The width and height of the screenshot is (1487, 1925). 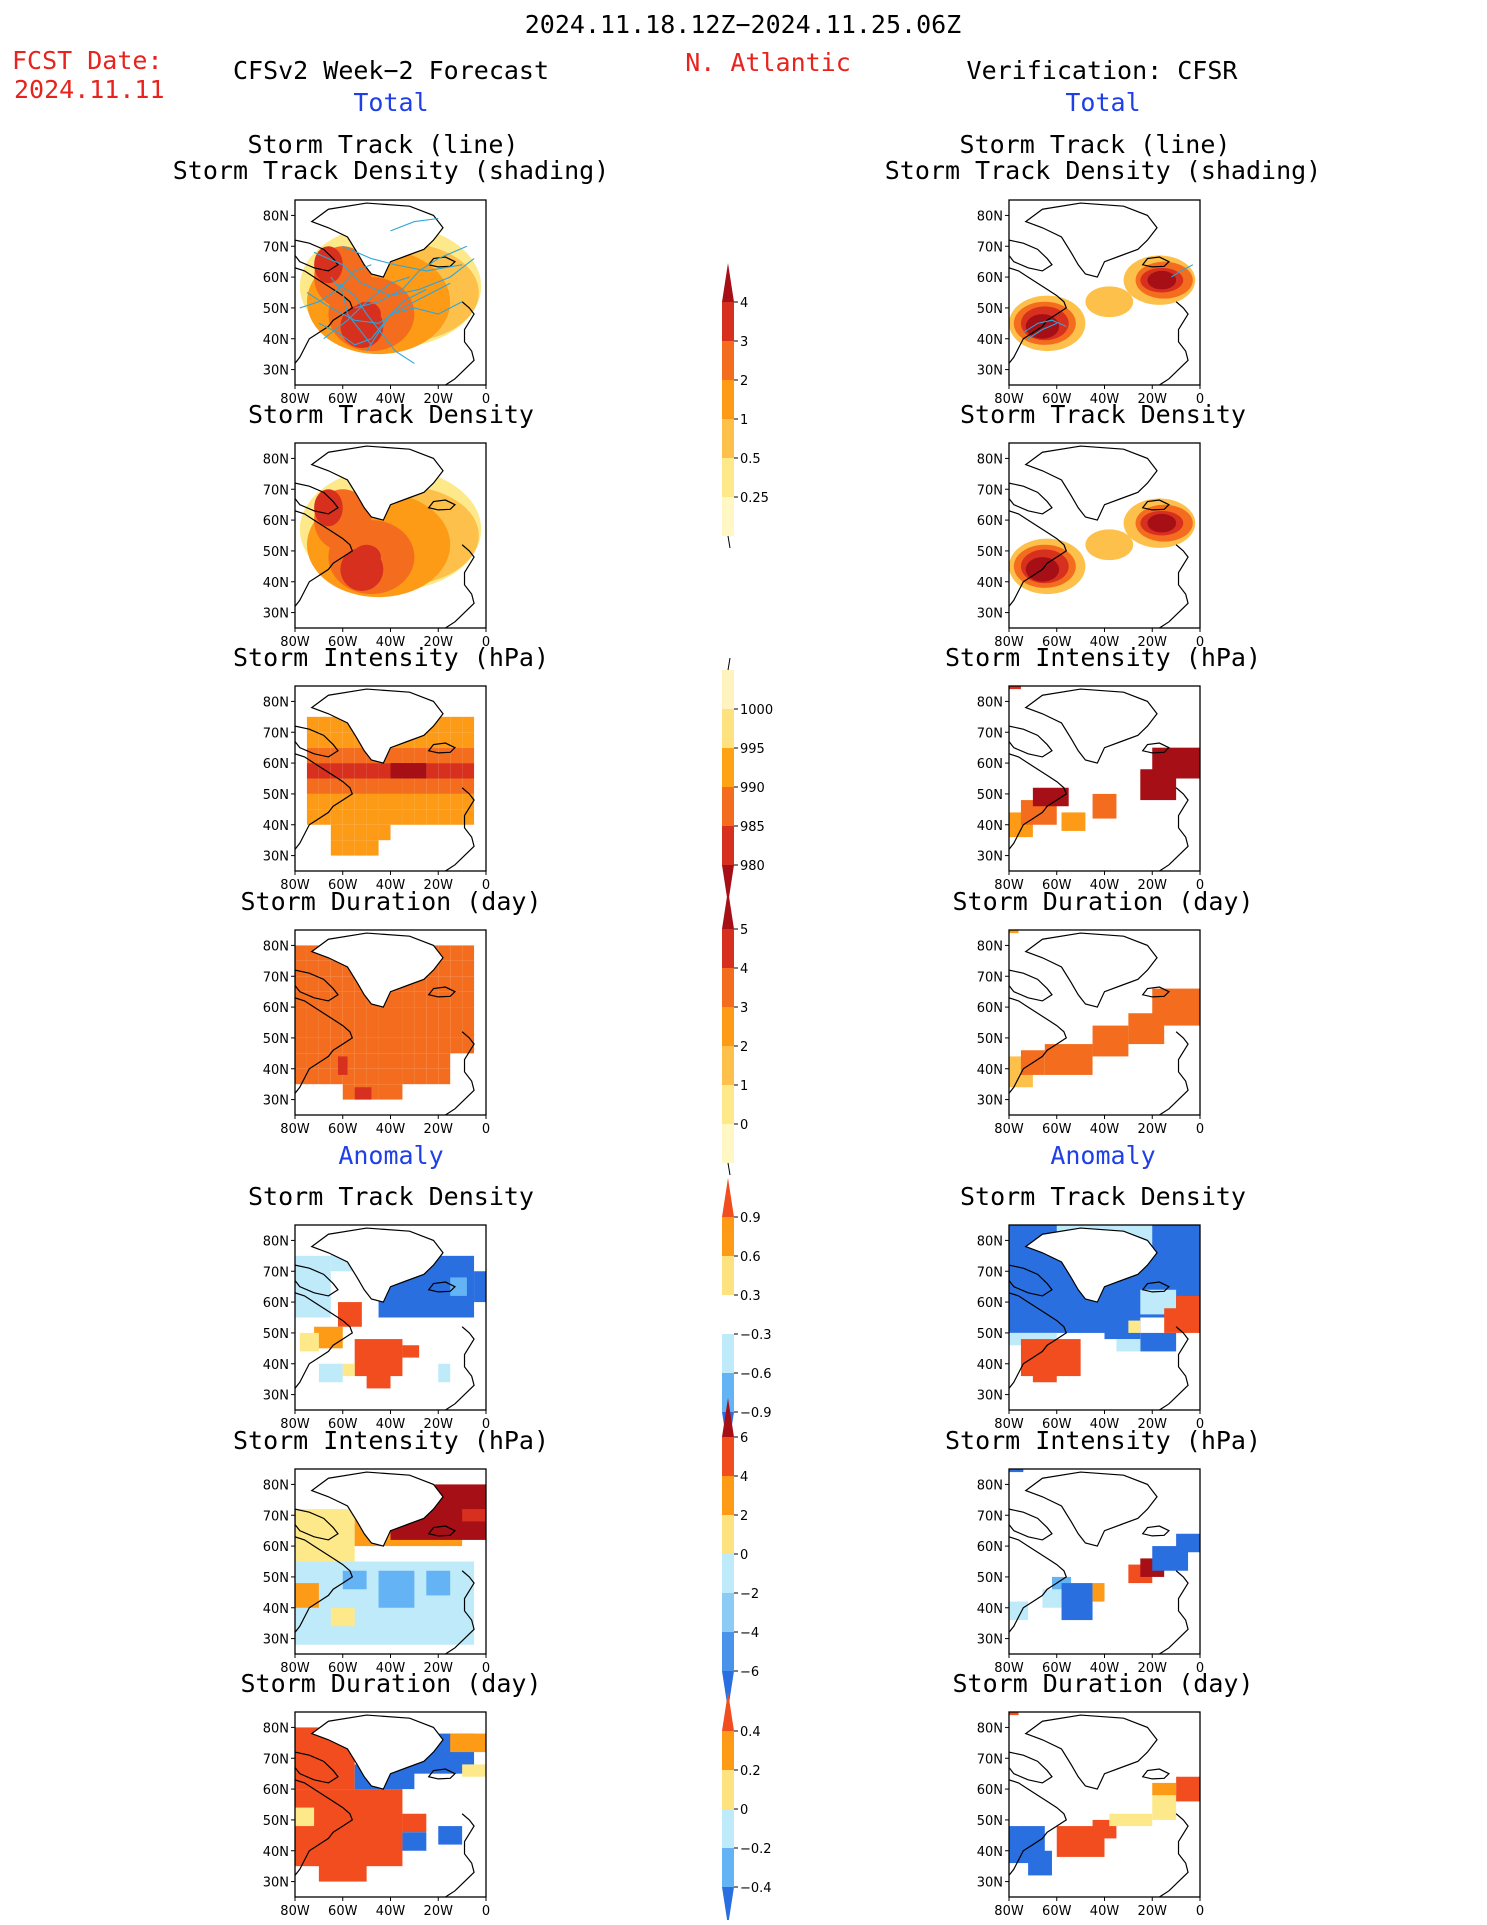 I want to click on colorbar-label: −0.9, so click(x=756, y=1413).